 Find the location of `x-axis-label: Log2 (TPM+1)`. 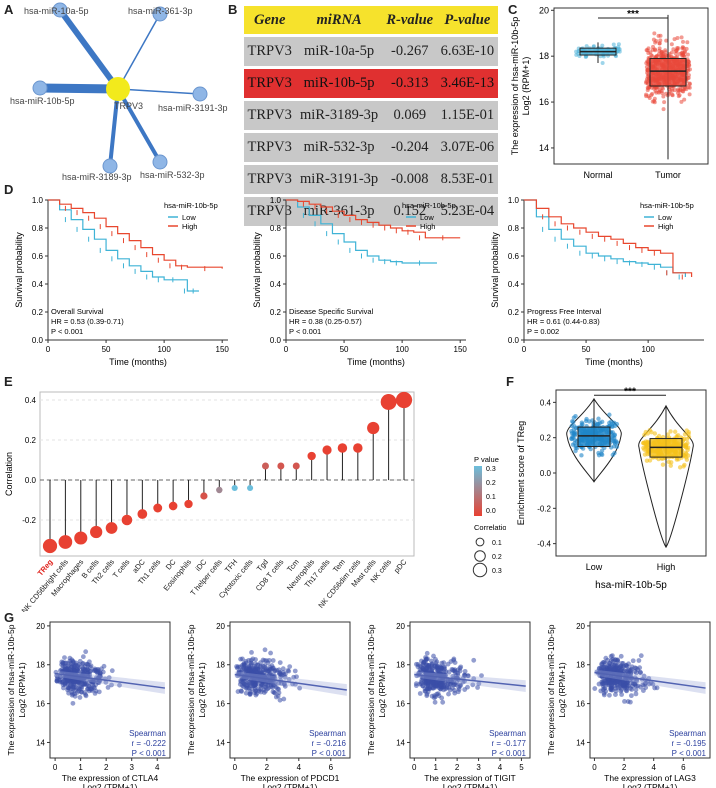

x-axis-label: Log2 (TPM+1) is located at coordinates (290, 785).